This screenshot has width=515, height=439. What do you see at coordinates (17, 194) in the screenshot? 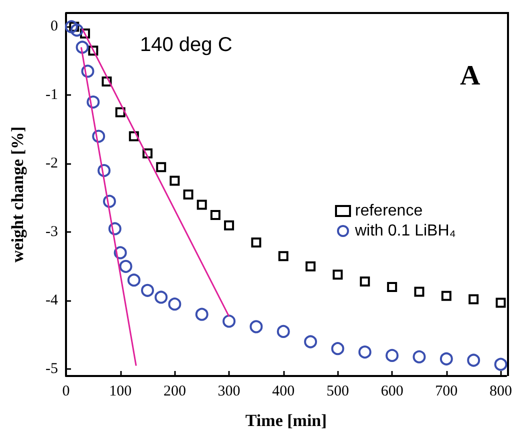
I see `y-axis-title: weight change [%]` at bounding box center [17, 194].